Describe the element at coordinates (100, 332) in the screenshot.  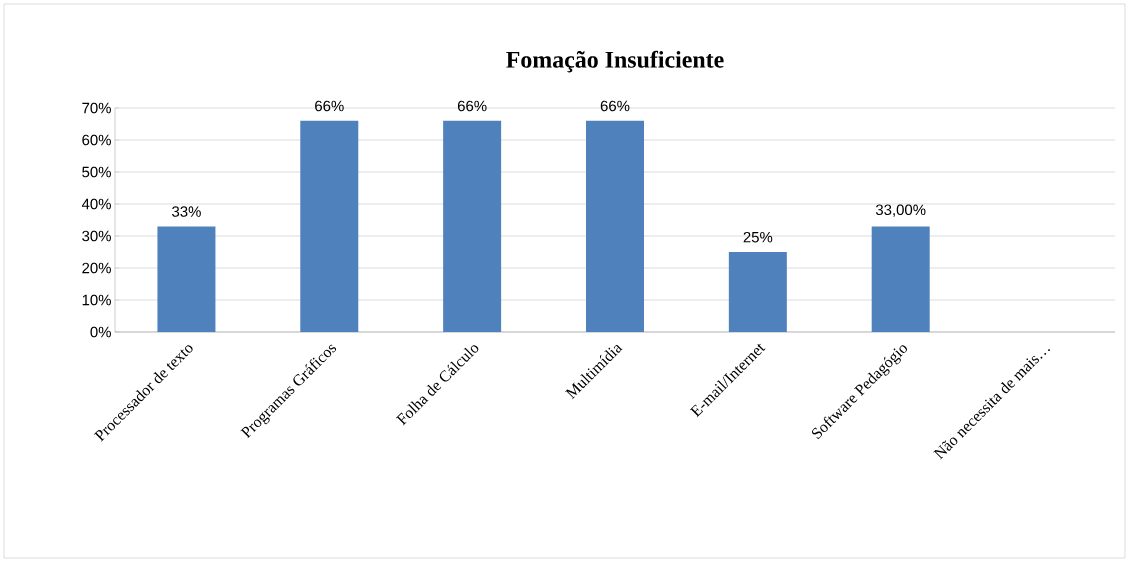
I see `y-tick-label: 0%` at that location.